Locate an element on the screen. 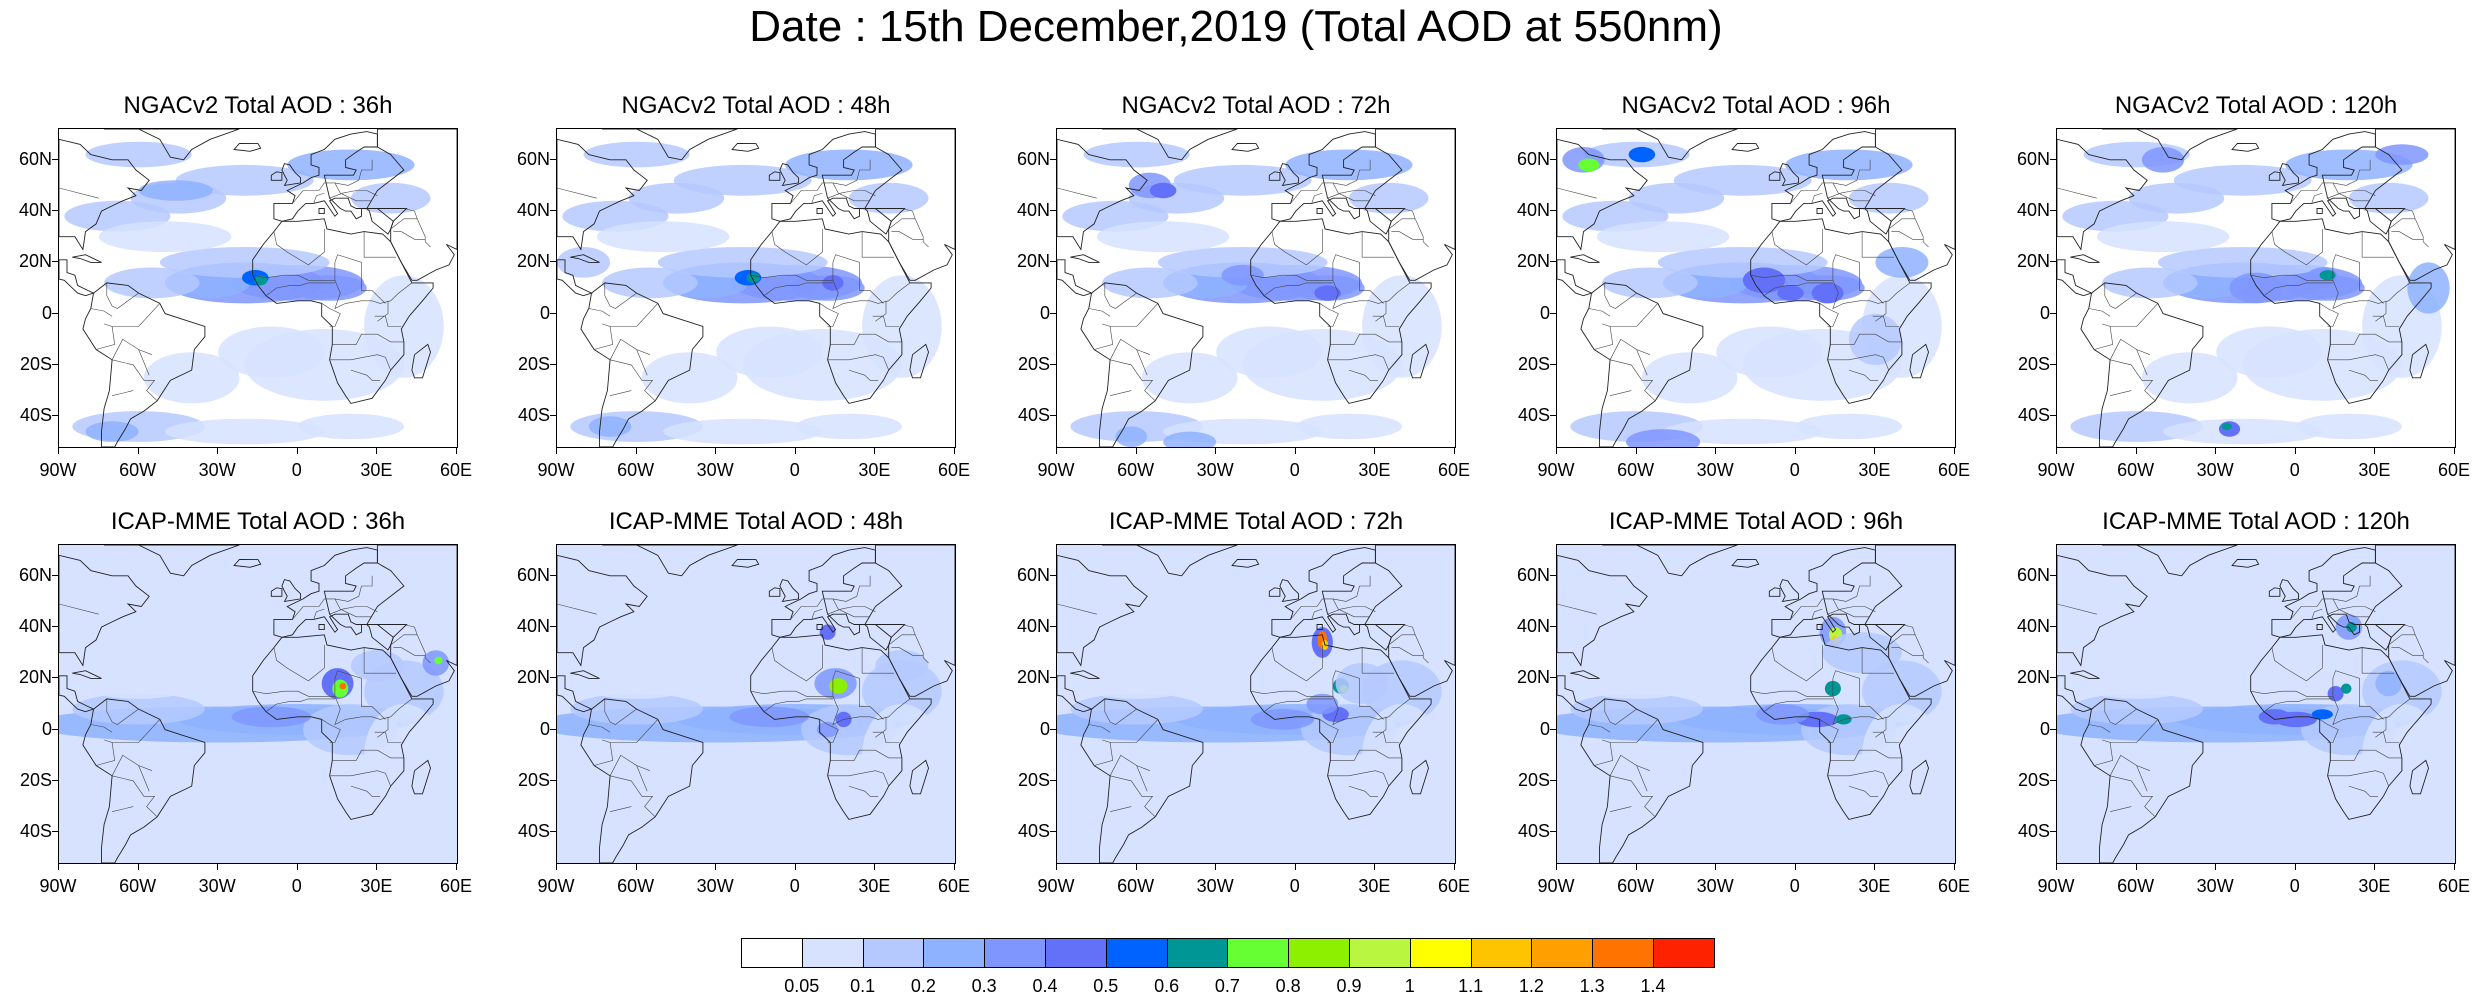 This screenshot has height=996, width=2472. coastline-greenland is located at coordinates (1670, 561).